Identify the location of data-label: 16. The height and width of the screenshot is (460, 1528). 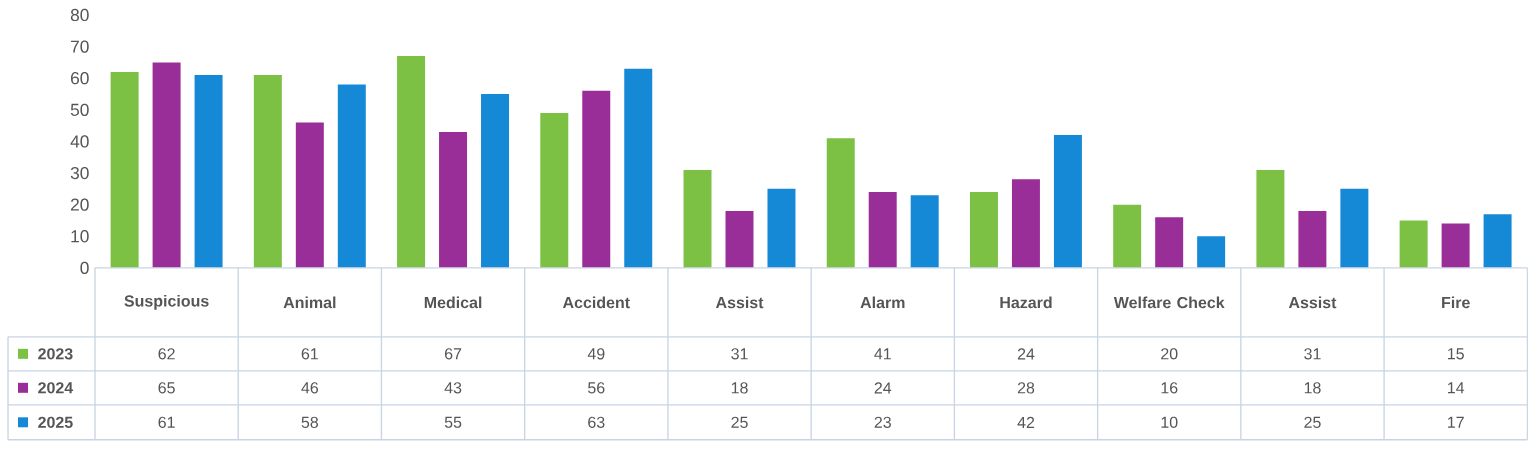
(1169, 388).